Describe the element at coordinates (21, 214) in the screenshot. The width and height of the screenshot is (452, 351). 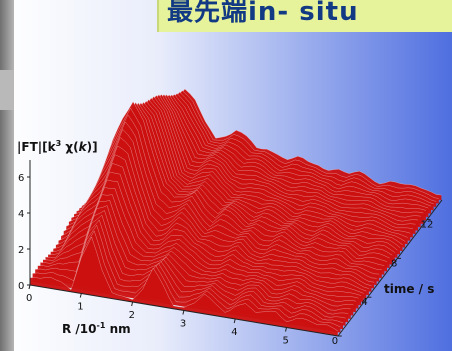
I see `z-tick-label: 4` at that location.